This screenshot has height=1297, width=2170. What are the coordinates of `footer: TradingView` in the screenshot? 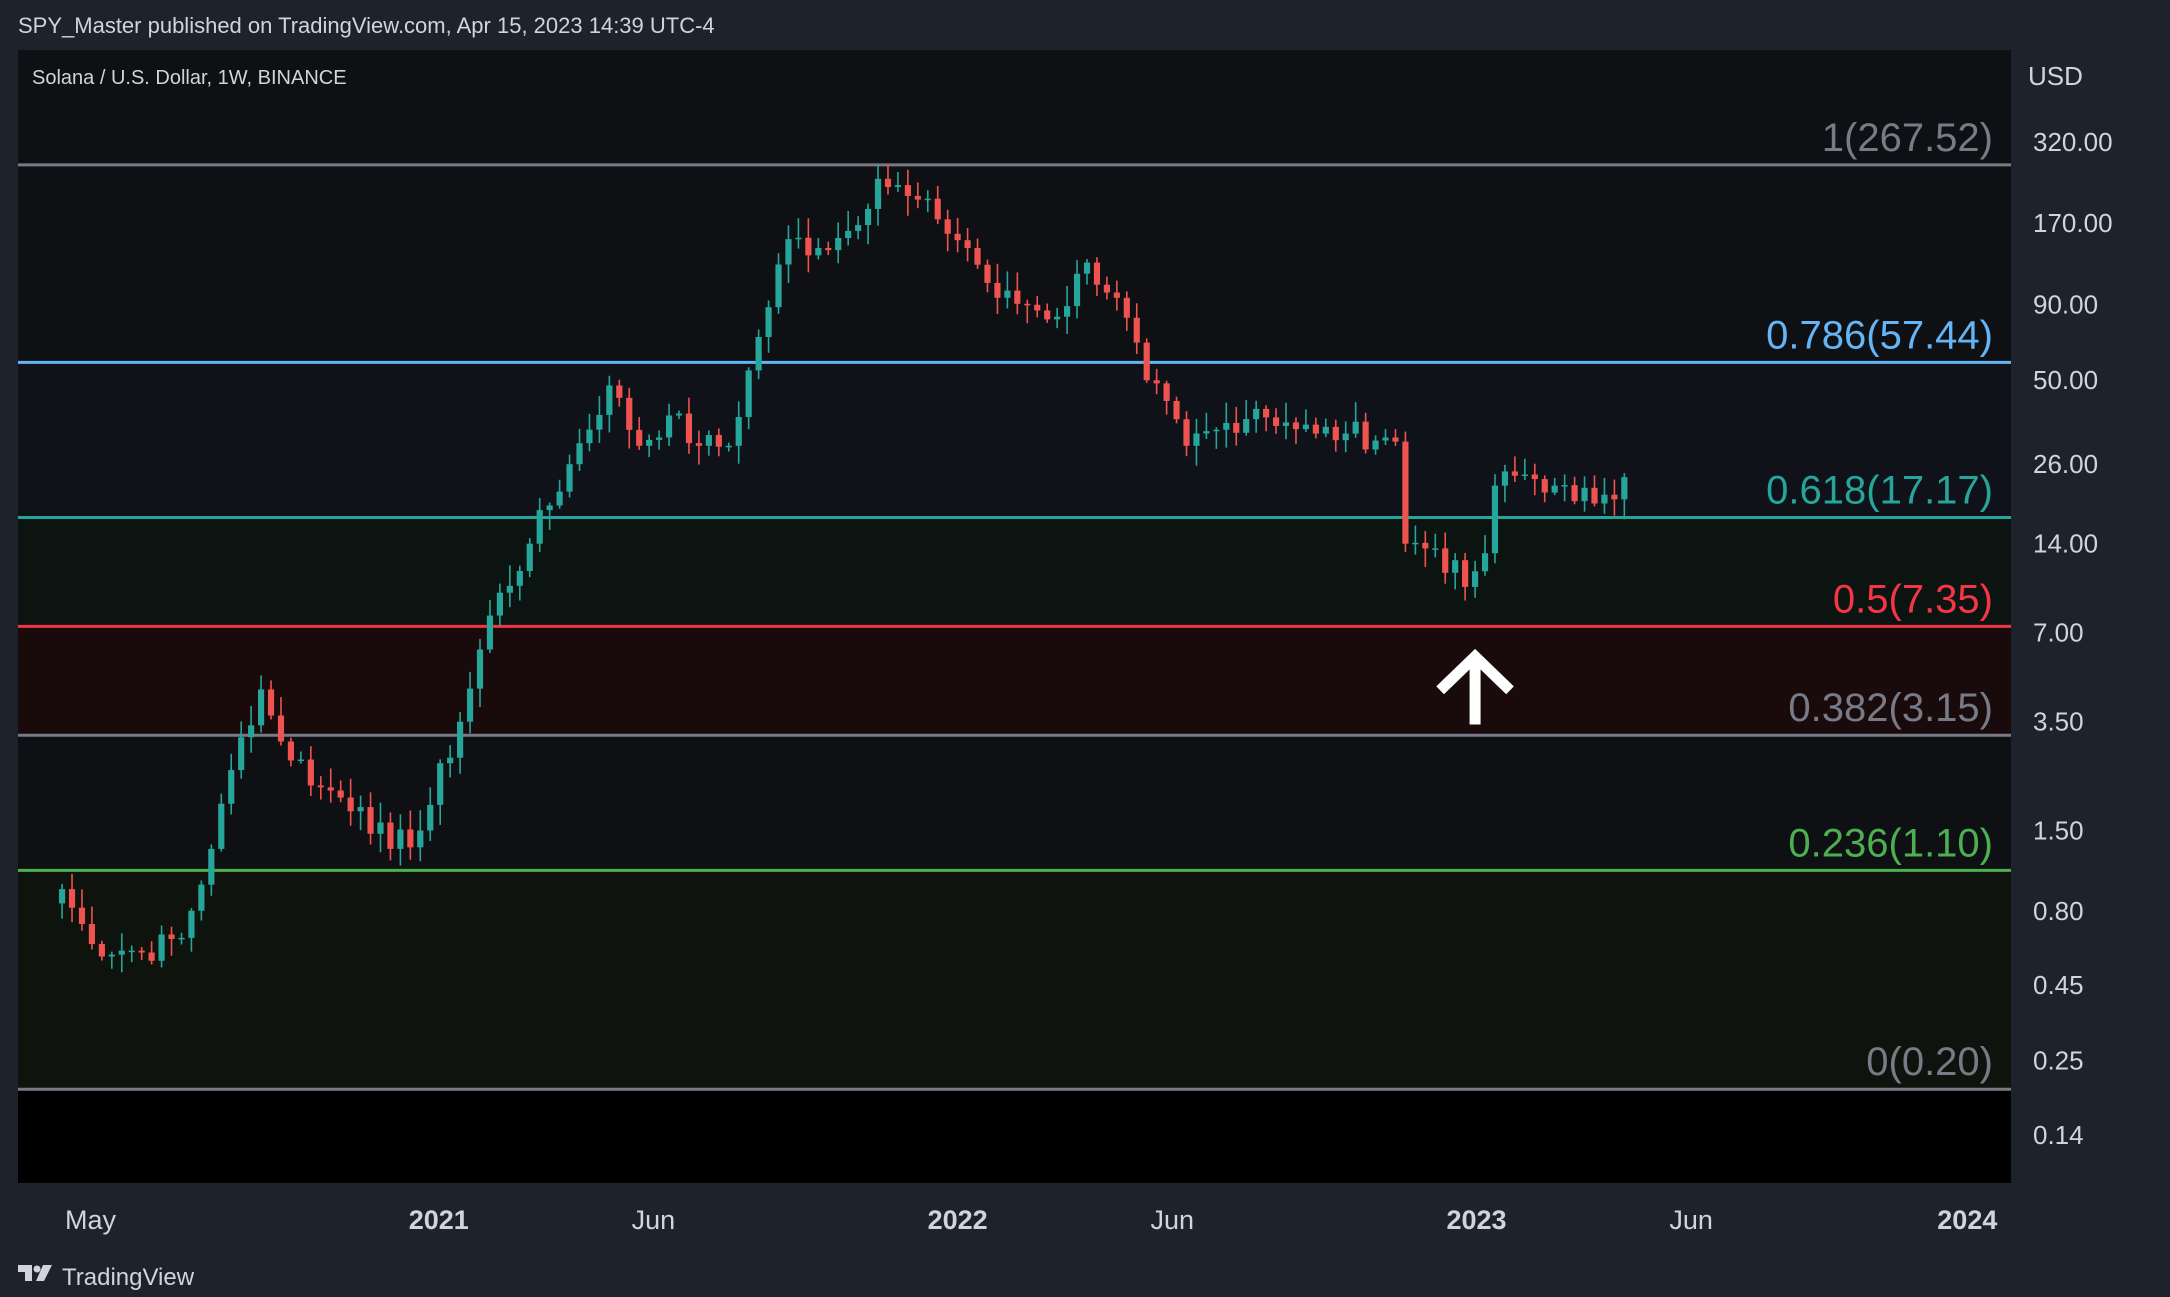 It's located at (1085, 1276).